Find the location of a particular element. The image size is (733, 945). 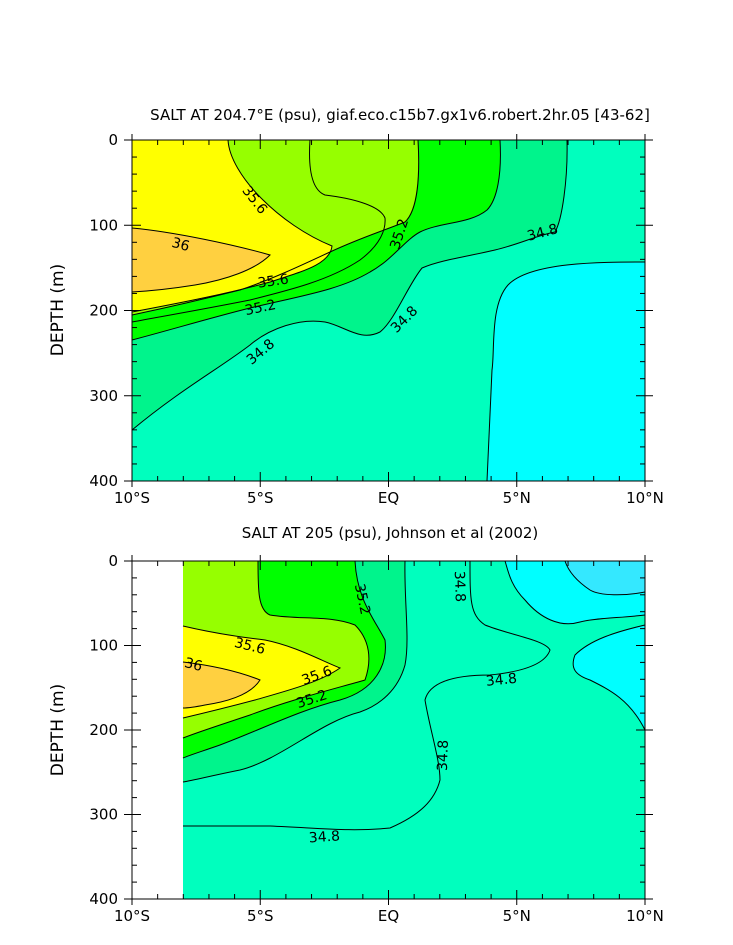

region-35.8 is located at coordinates (201, 260).